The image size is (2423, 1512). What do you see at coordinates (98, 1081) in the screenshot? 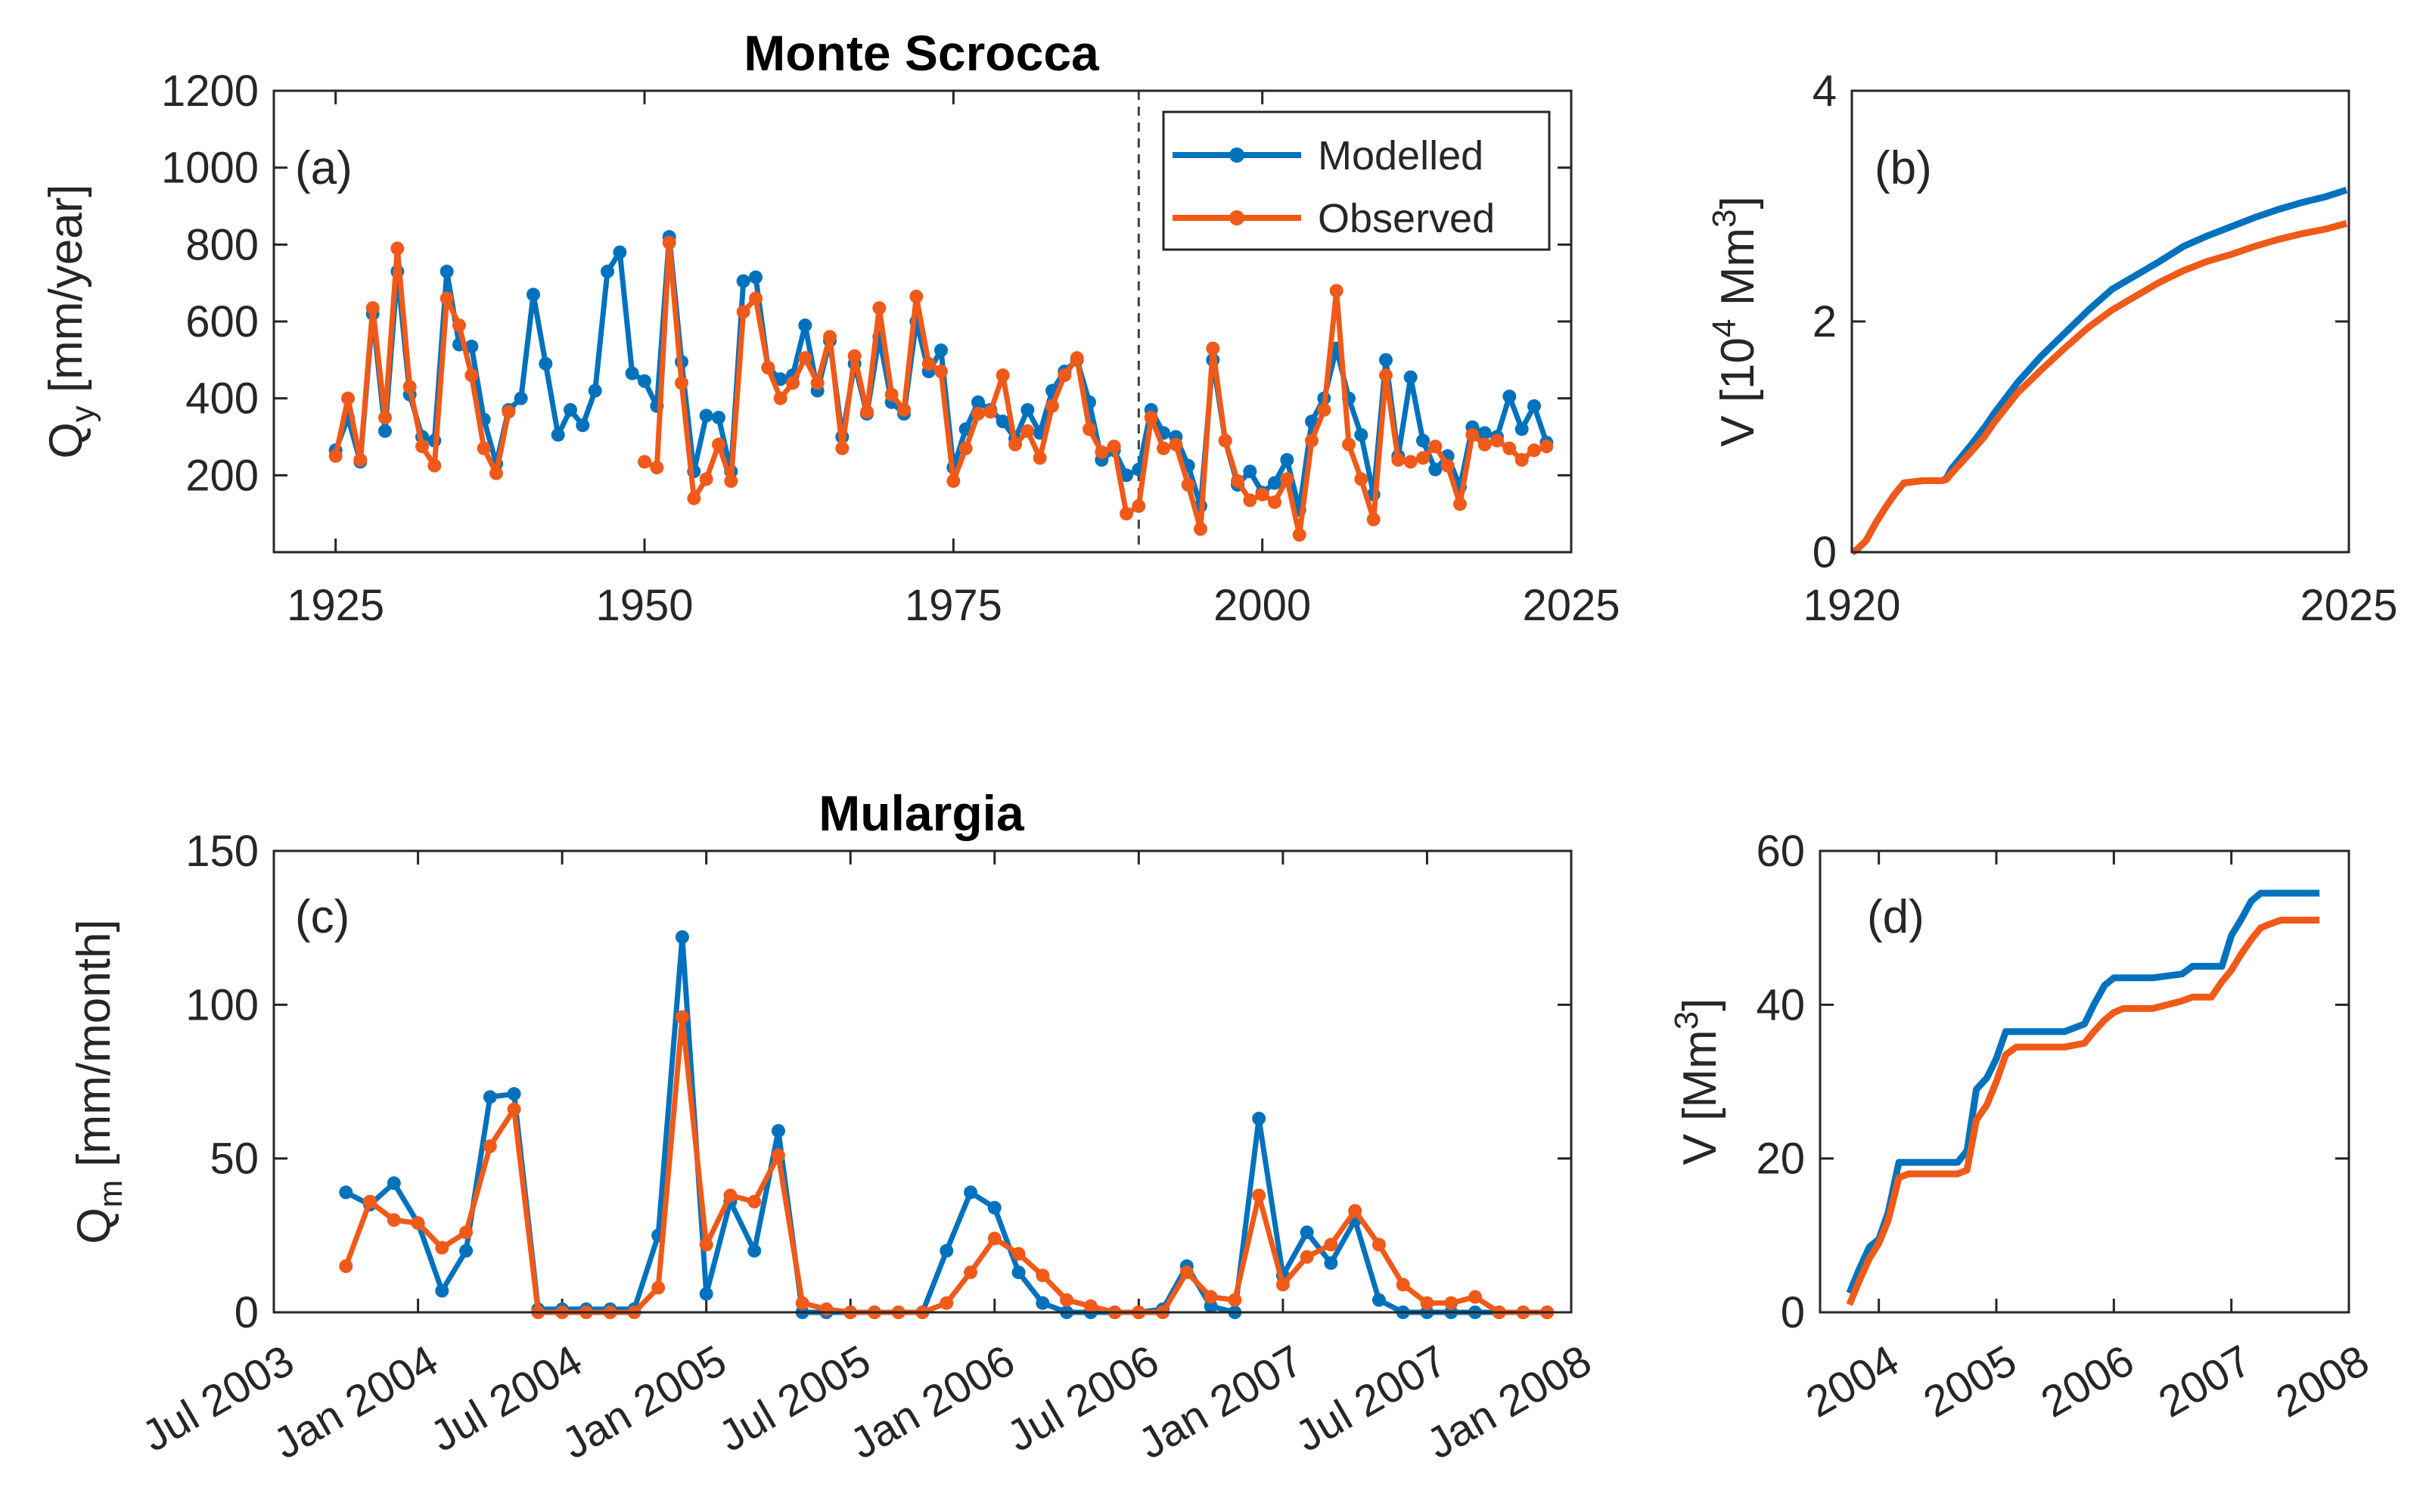
I see `panel-c-y-axis-label: Qm [mm/month]` at bounding box center [98, 1081].